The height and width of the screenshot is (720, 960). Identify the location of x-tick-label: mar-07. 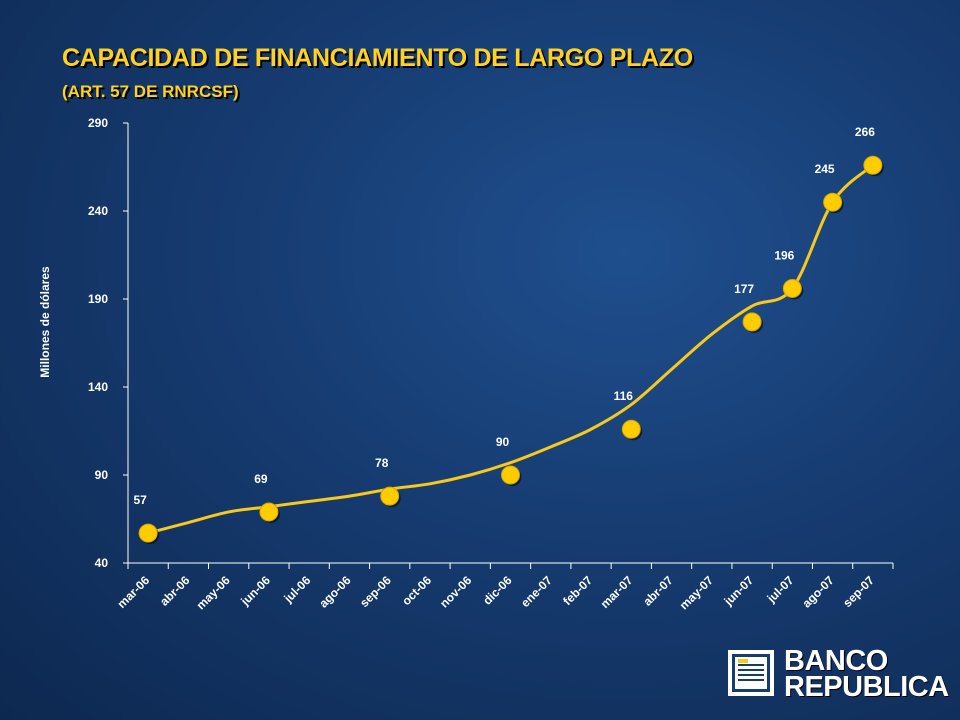
(617, 592).